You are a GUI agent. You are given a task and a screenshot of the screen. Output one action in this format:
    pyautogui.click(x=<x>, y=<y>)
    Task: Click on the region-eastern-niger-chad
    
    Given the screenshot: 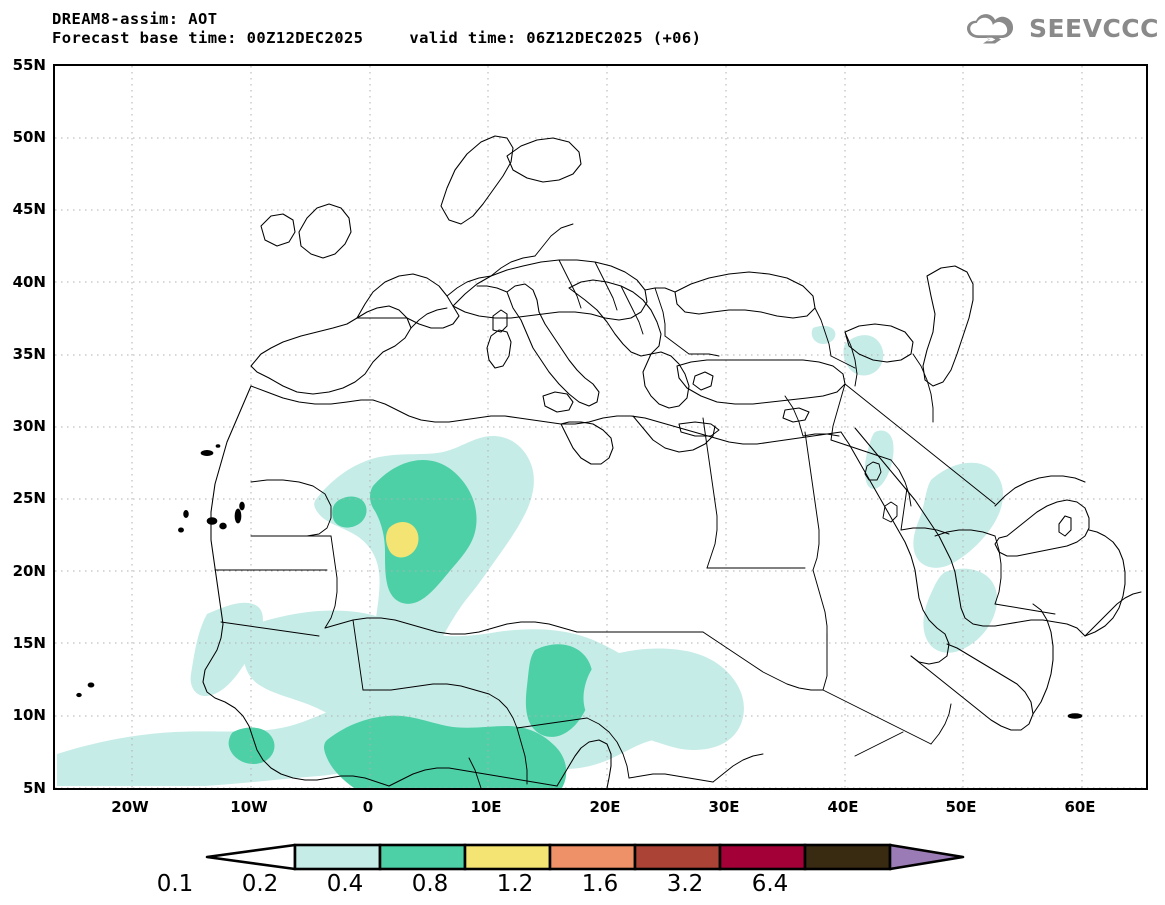 What is the action you would take?
    pyautogui.click(x=559, y=690)
    